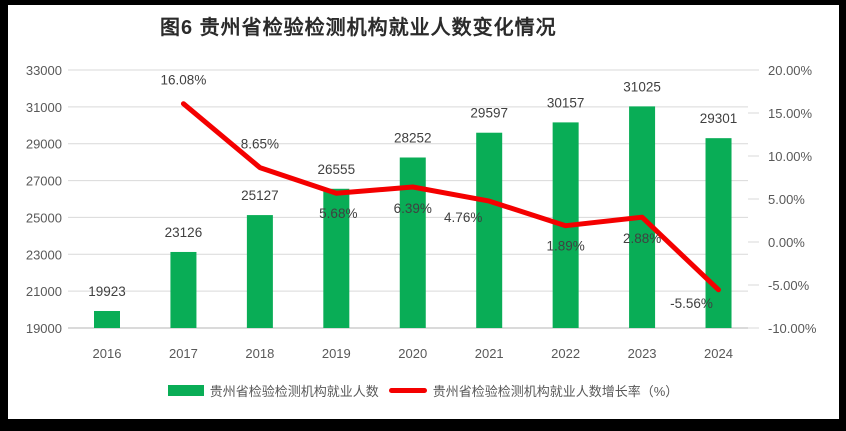 Image resolution: width=846 pixels, height=431 pixels. I want to click on x-axis-label: 2024, so click(718, 353).